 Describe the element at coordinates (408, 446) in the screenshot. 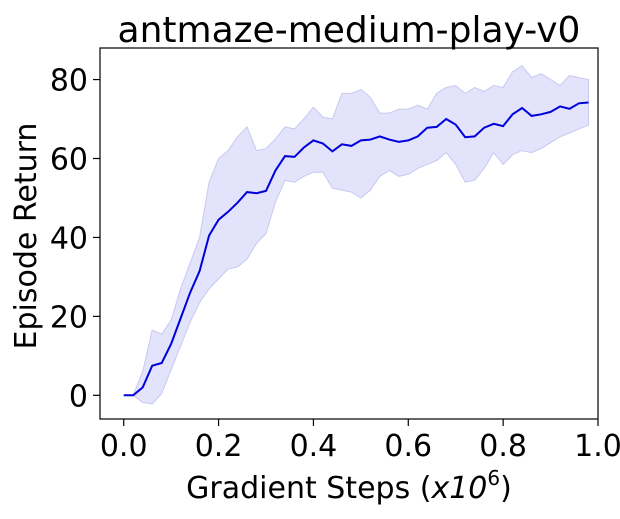

I see `x-tick-label: 0.6` at that location.